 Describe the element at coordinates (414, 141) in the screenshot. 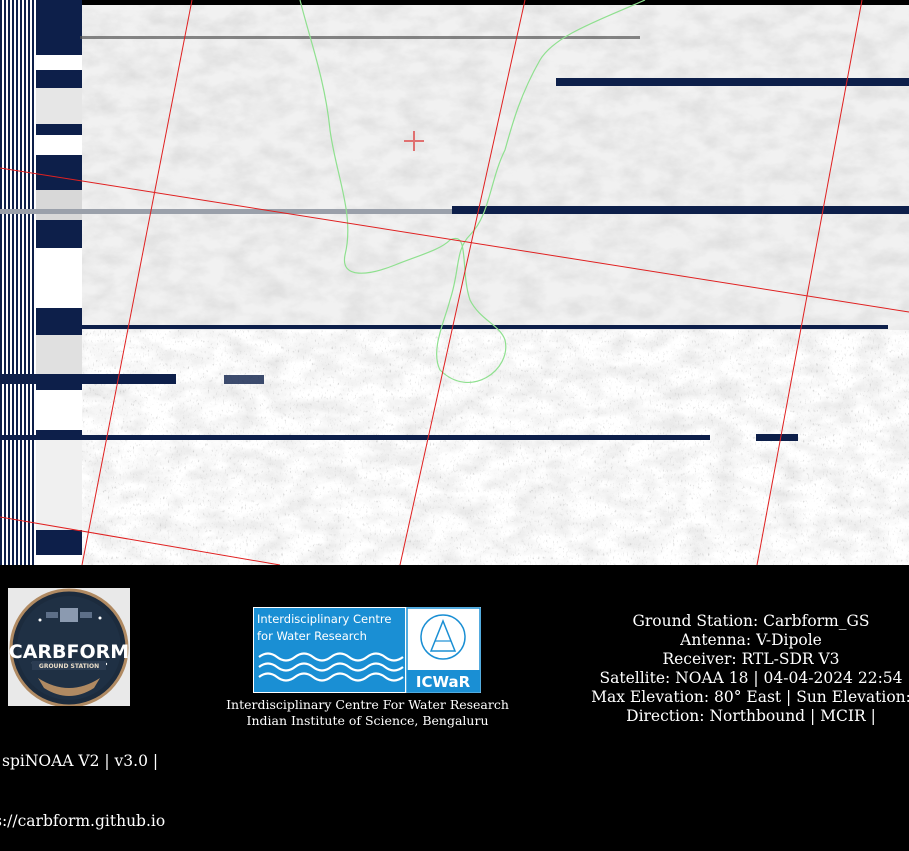

I see `target-marker` at that location.